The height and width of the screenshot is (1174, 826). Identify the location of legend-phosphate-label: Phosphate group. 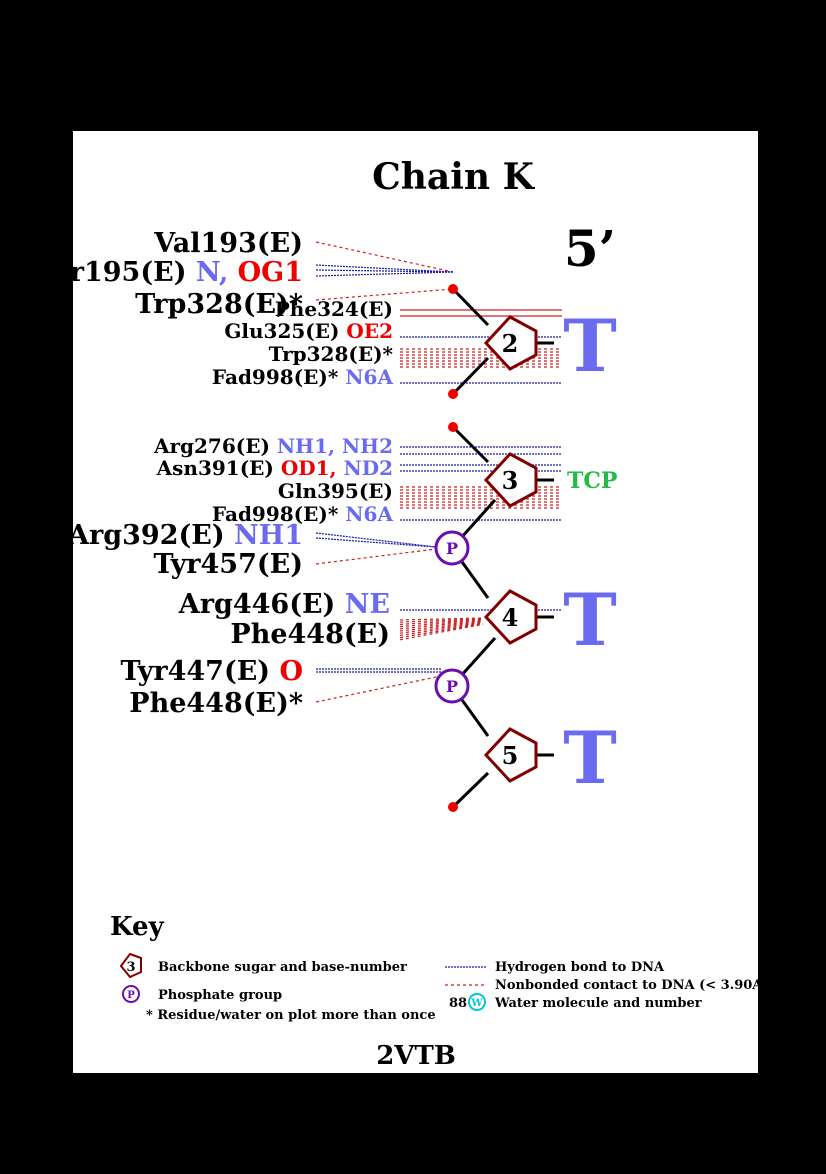
(220, 995).